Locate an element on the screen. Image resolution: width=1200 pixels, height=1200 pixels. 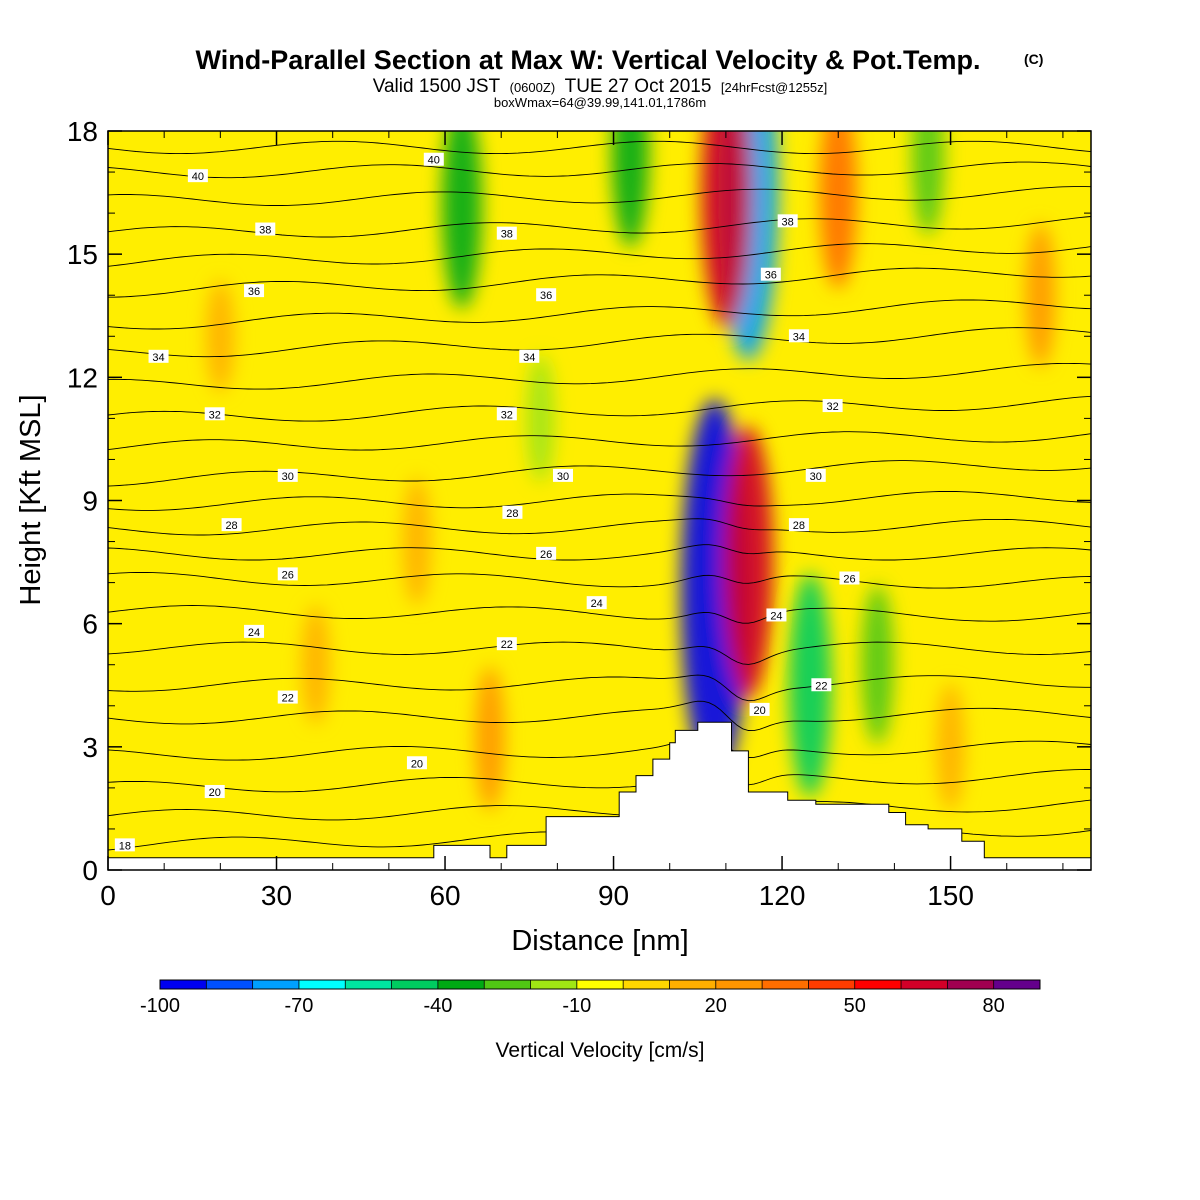
theta-label-23: 38 is located at coordinates (787, 221).